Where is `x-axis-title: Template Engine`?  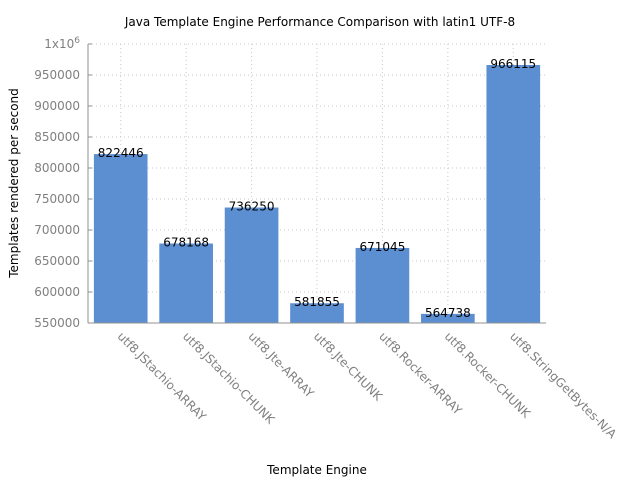 x-axis-title: Template Engine is located at coordinates (316, 470).